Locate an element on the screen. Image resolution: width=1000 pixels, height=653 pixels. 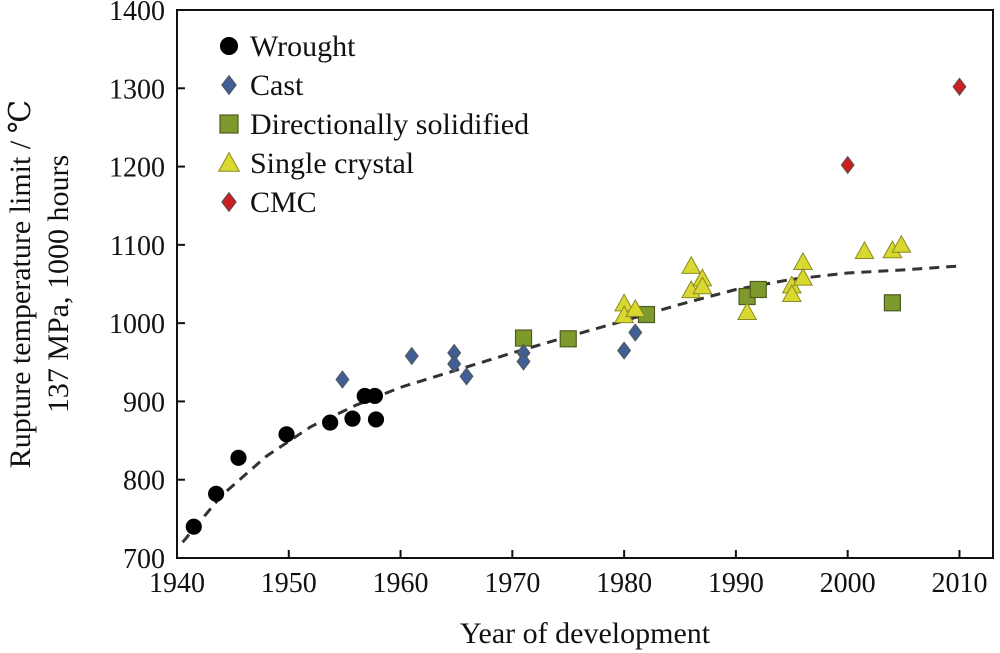
x-tick-label: 2010 is located at coordinates (959, 583).